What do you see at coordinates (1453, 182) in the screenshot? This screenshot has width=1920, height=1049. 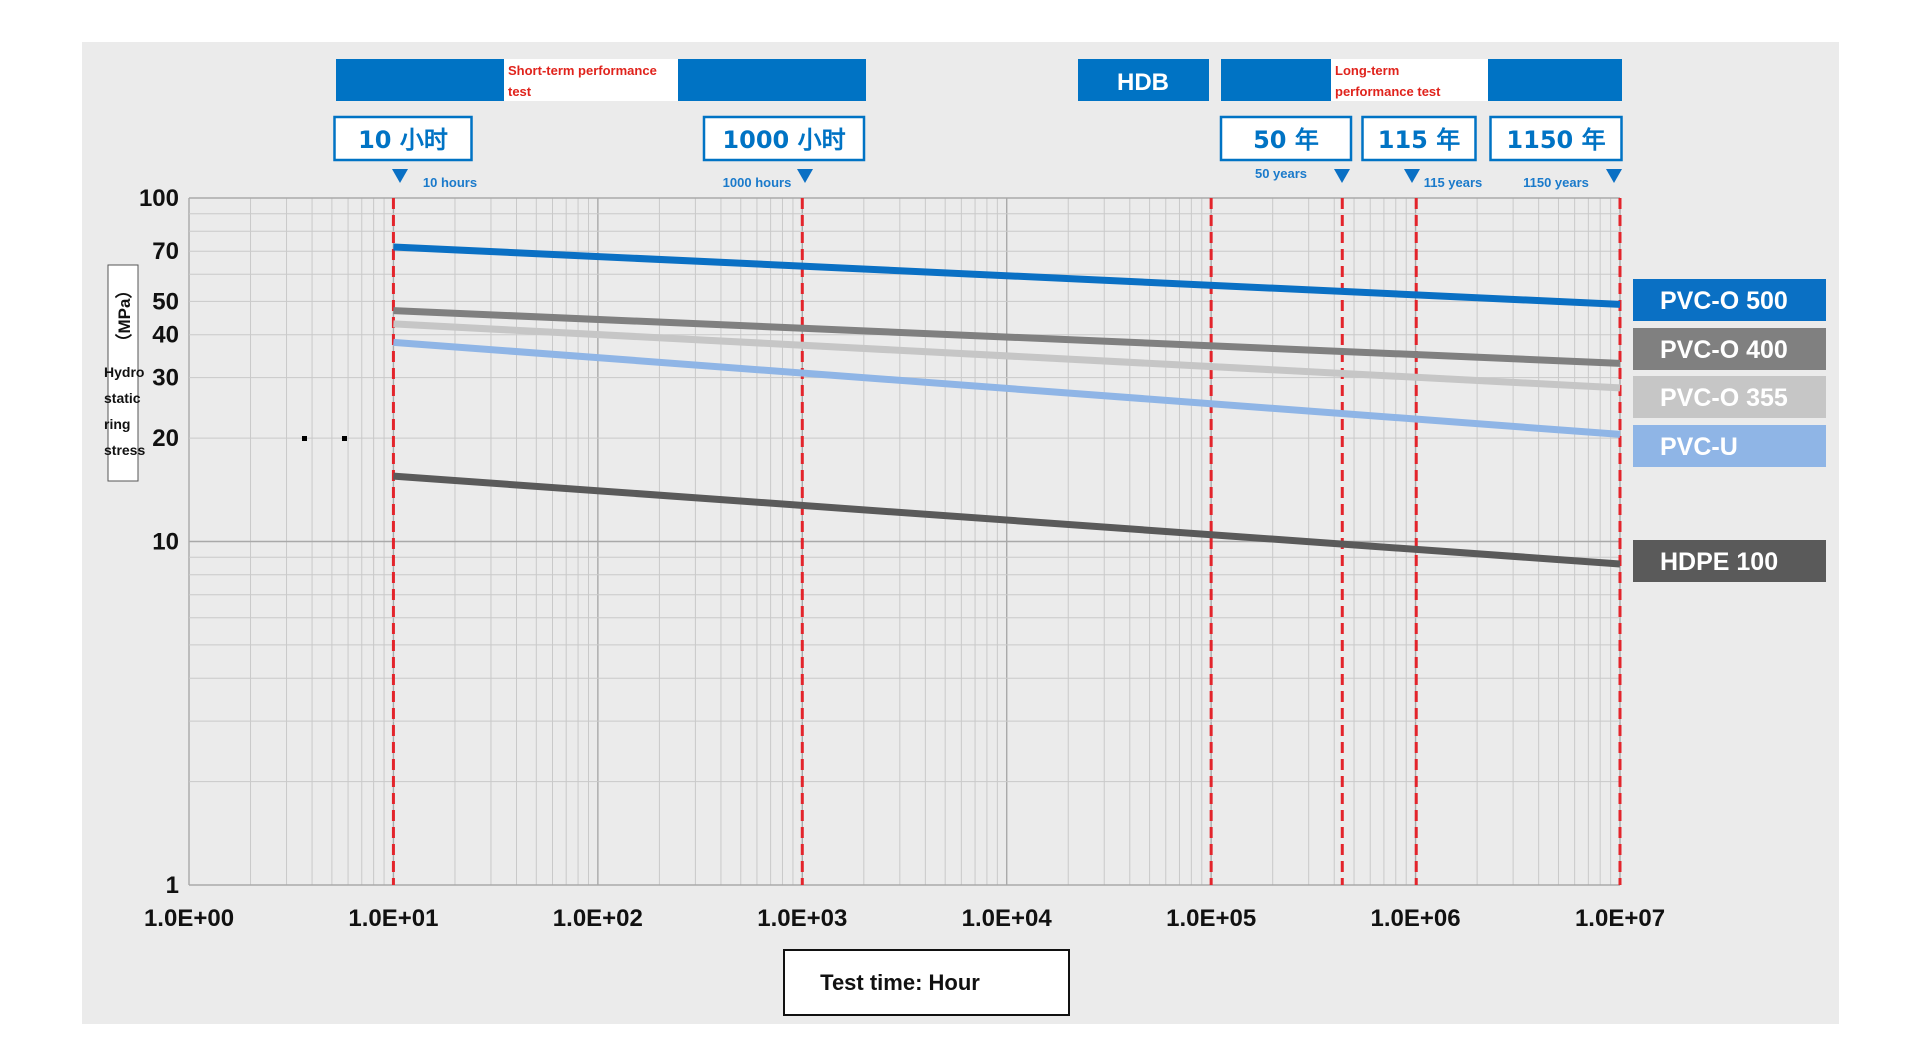 I see `callout-note: 115 years` at bounding box center [1453, 182].